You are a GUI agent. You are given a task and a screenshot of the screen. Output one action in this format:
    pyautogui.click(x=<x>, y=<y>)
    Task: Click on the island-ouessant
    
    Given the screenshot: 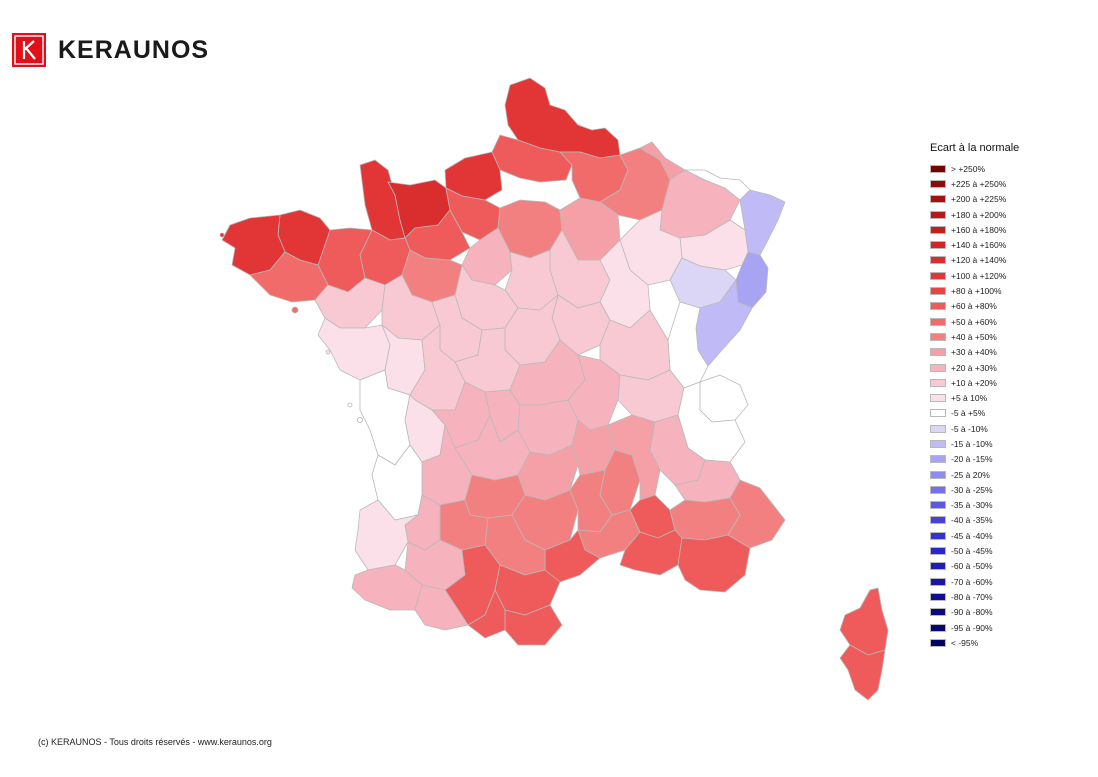 What is the action you would take?
    pyautogui.click(x=222, y=235)
    